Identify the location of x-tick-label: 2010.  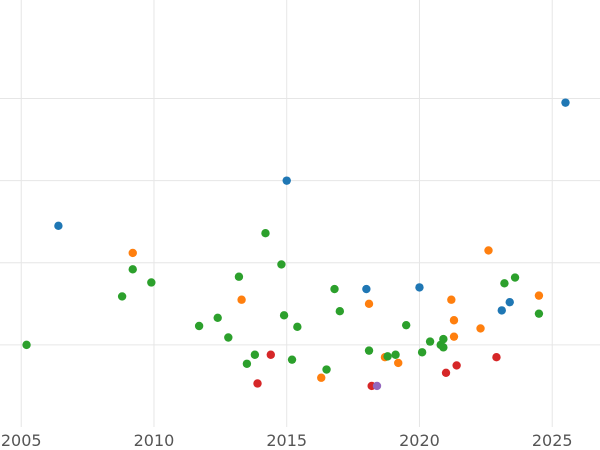
(154, 440).